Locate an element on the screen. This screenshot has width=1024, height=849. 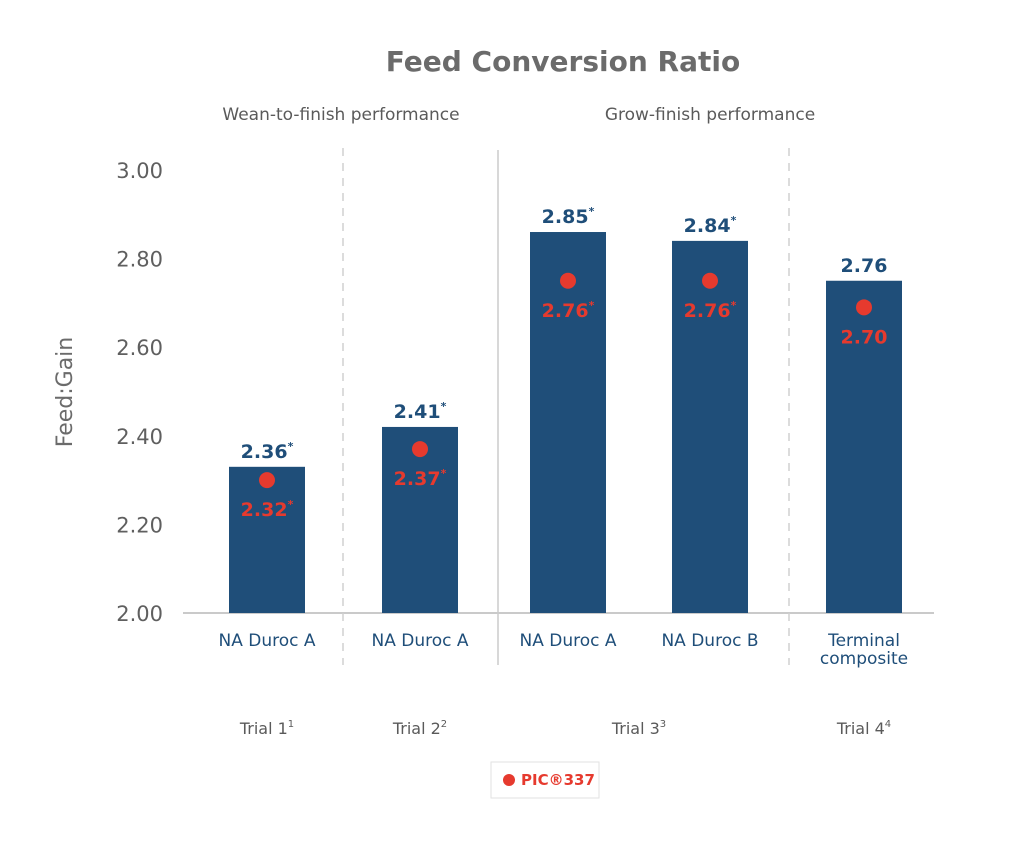
bar-value-label: 2.76 is located at coordinates (864, 266).